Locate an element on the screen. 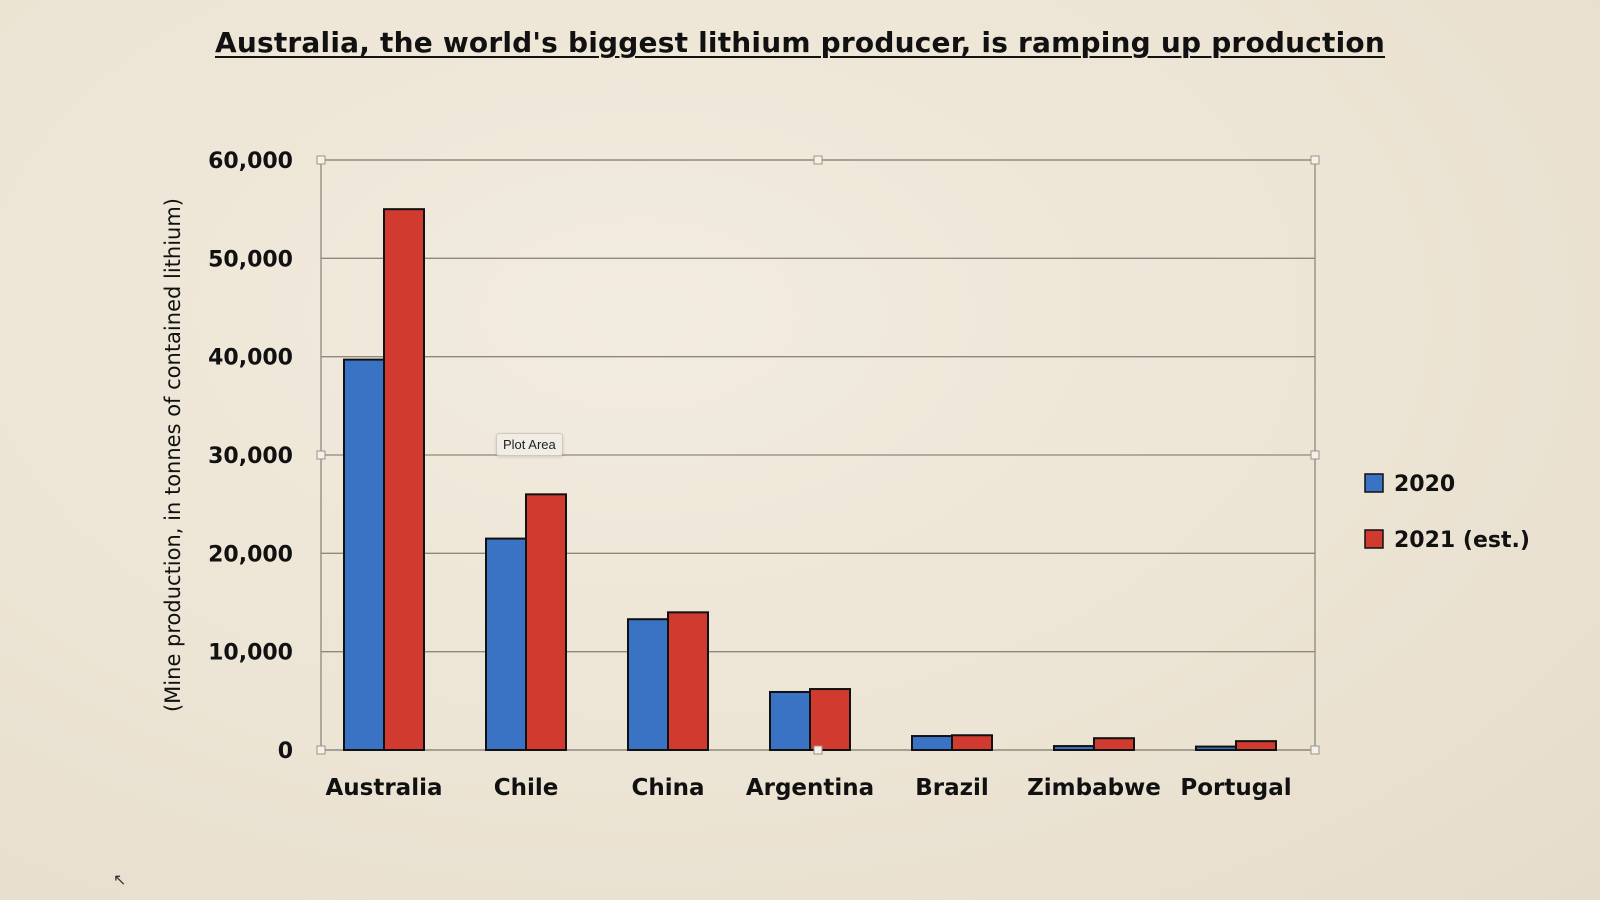 The image size is (1600, 900). y-tick-label: 60,000 is located at coordinates (250, 161).